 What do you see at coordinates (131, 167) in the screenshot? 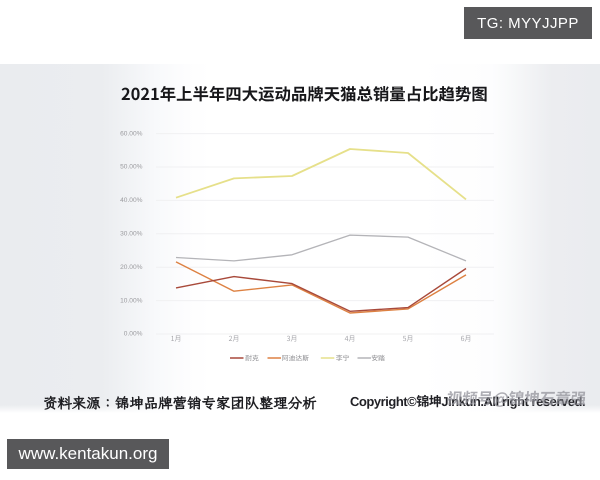
I see `svg-text: 50.00%` at bounding box center [131, 167].